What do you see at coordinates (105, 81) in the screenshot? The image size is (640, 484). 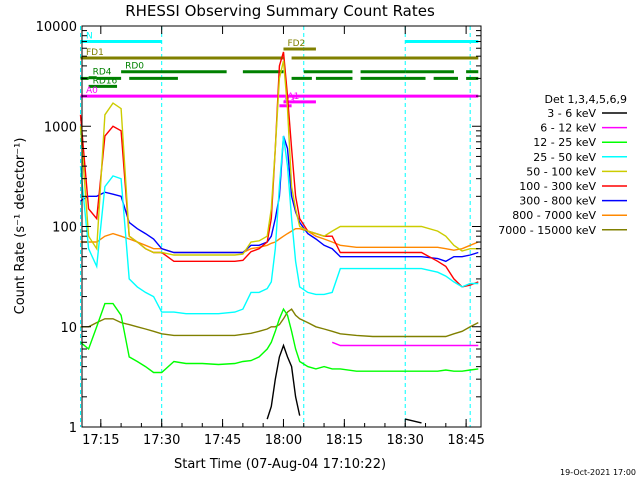 I see `annotation-label-6: RD16` at bounding box center [105, 81].